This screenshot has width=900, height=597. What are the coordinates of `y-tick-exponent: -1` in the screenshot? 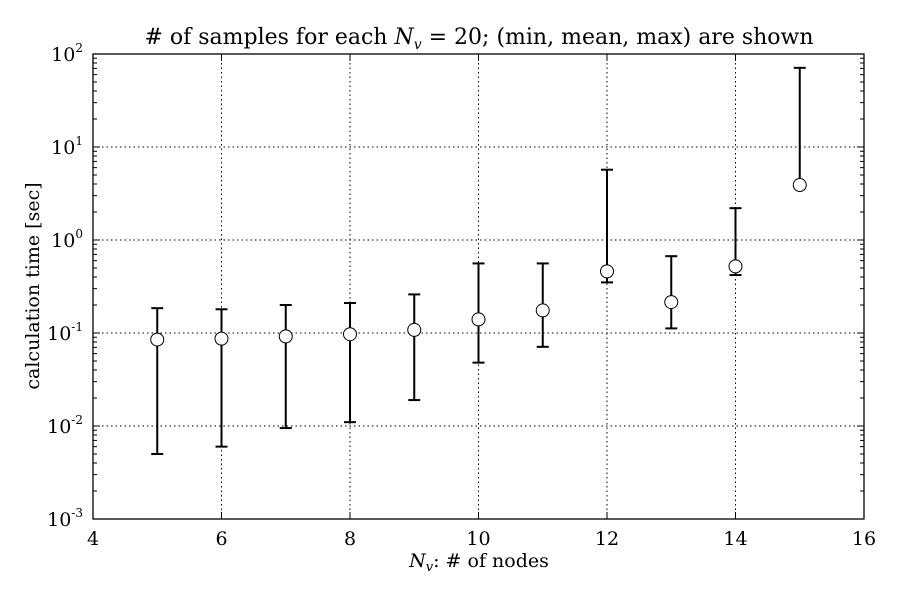 It's located at (77, 327).